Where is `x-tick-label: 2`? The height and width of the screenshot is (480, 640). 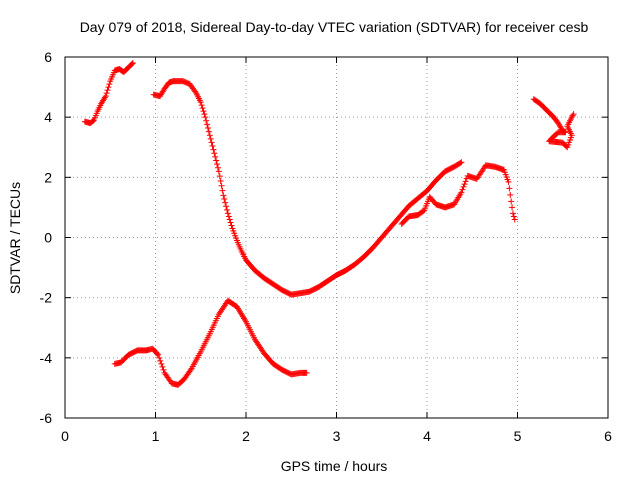
x-tick-label: 2 is located at coordinates (246, 436).